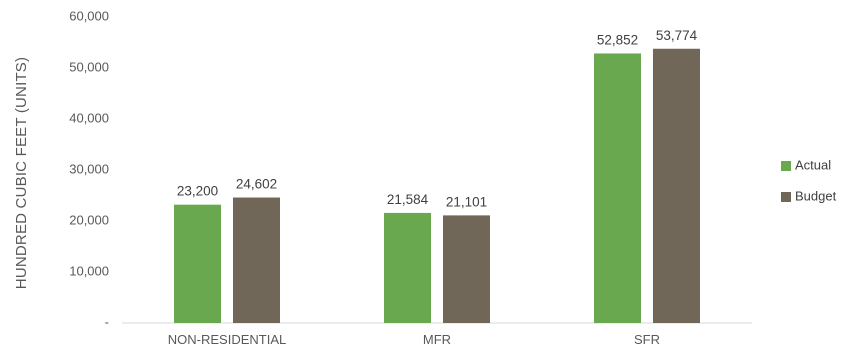 This screenshot has height=353, width=843. I want to click on x-tick-label: SFR, so click(647, 339).